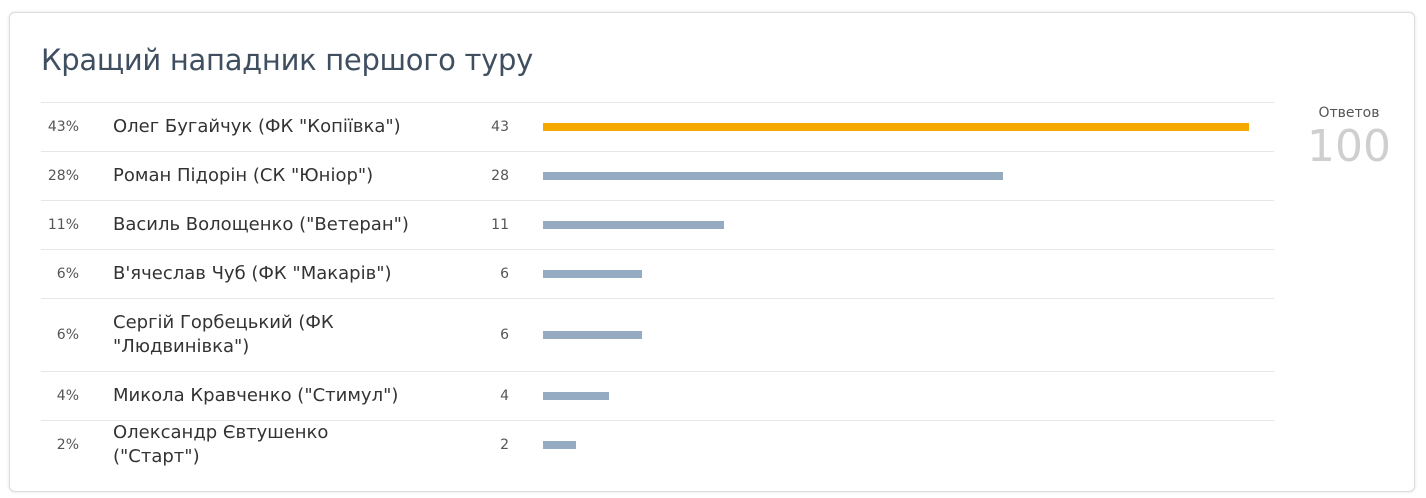  What do you see at coordinates (223, 334) in the screenshot?
I see `candidate-name: Сергій Горбецький (ФК "Людвинівка")` at bounding box center [223, 334].